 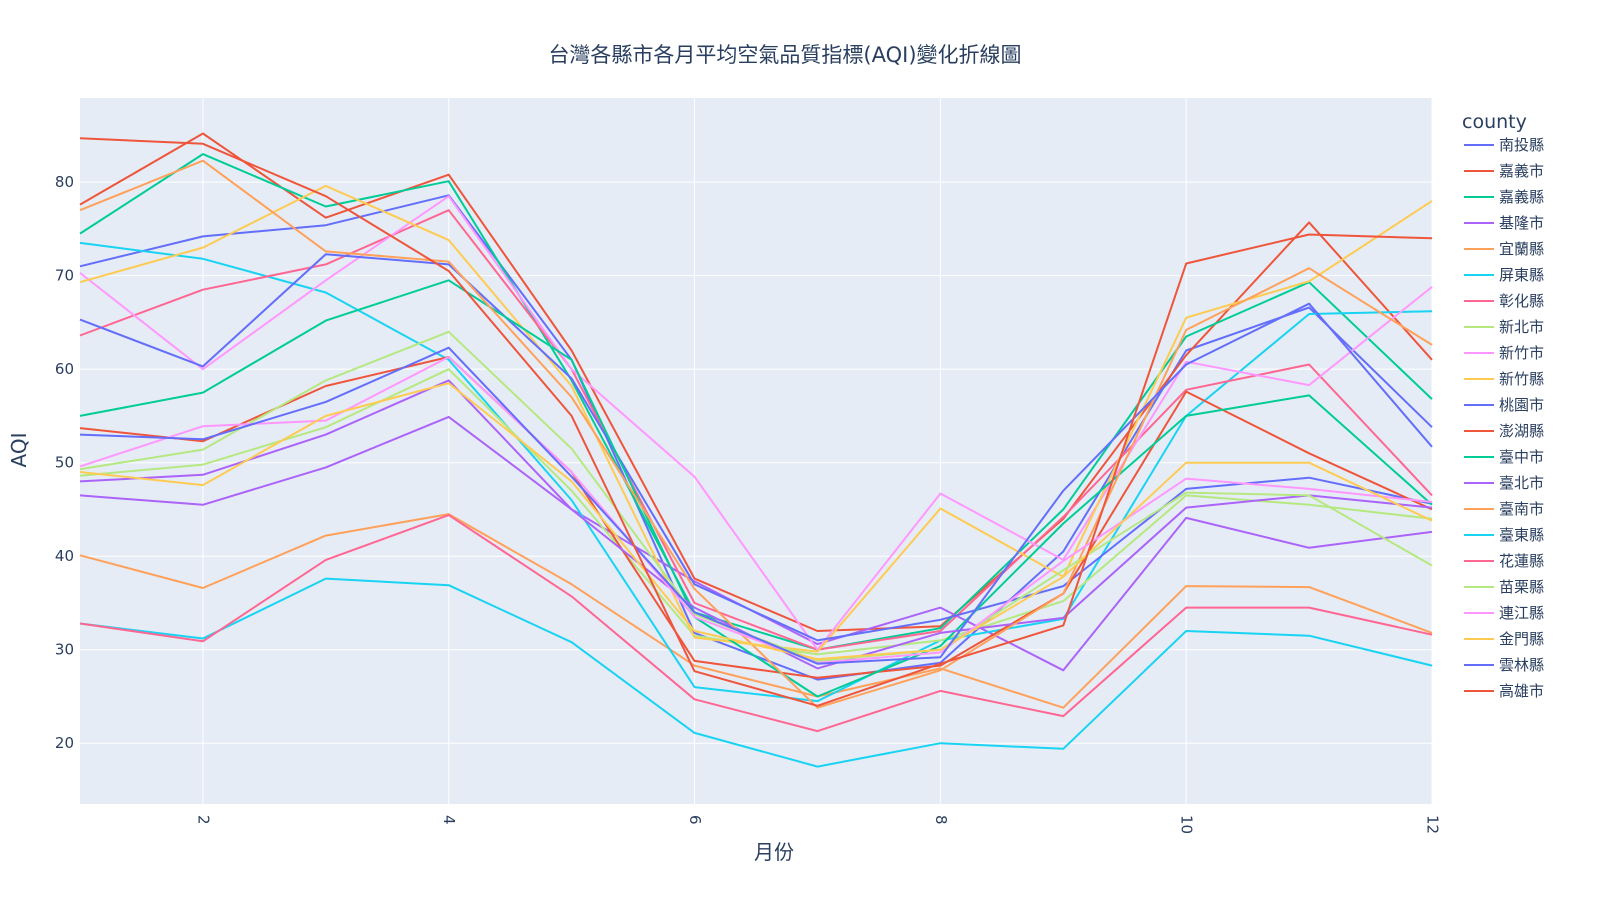 What do you see at coordinates (1521, 639) in the screenshot?
I see `legend-entry: 金門縣` at bounding box center [1521, 639].